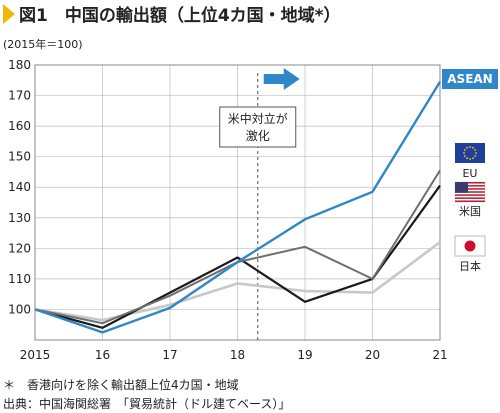 The height and width of the screenshot is (413, 500). I want to click on legend-asean-label: ASEAN, so click(469, 79).